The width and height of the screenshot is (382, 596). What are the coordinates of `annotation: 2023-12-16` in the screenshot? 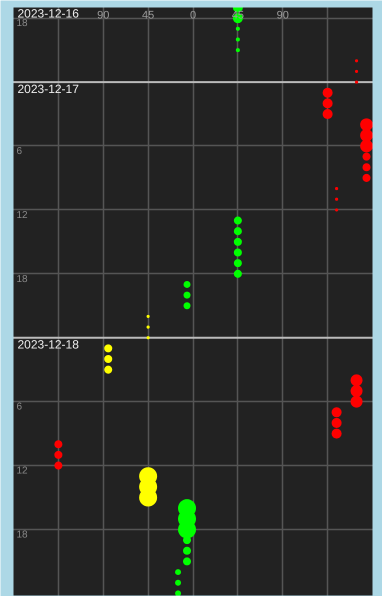 It's located at (49, 13).